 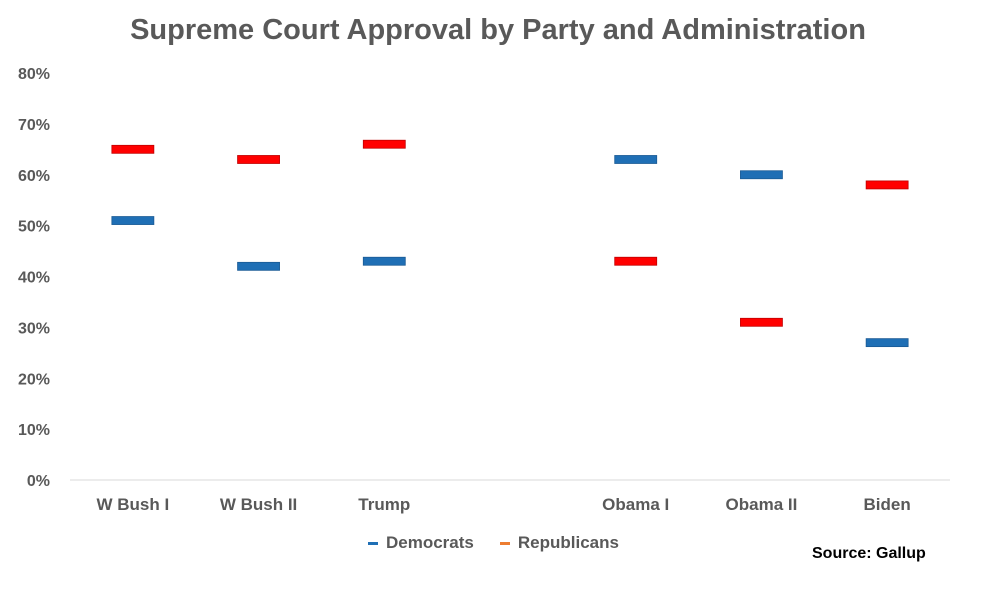 I want to click on y-tick-label: 20%, so click(x=34, y=379).